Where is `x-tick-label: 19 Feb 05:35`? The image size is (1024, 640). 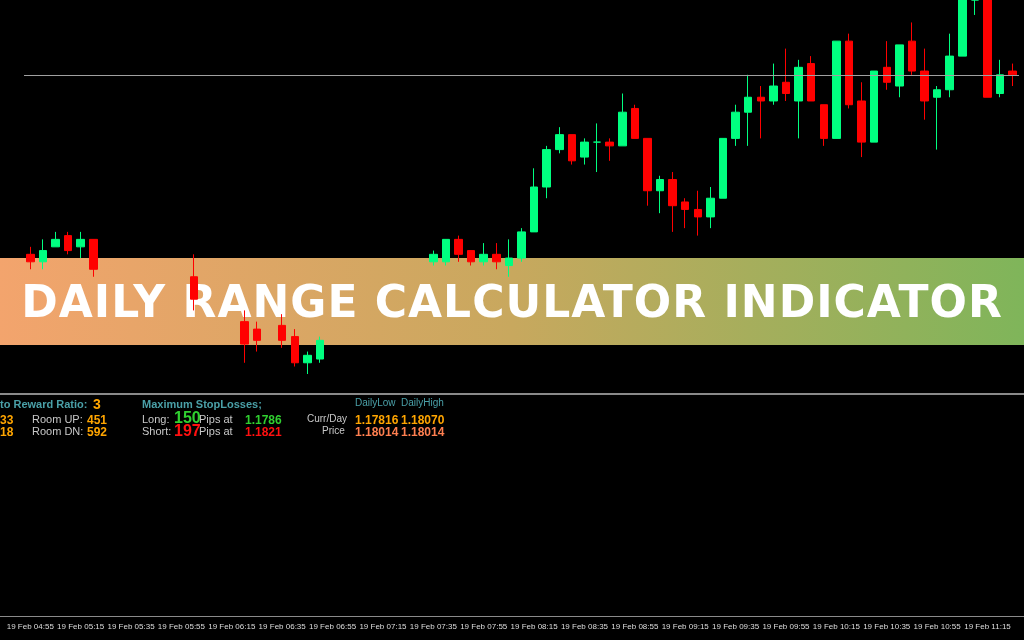 x-tick-label: 19 Feb 05:35 is located at coordinates (131, 626).